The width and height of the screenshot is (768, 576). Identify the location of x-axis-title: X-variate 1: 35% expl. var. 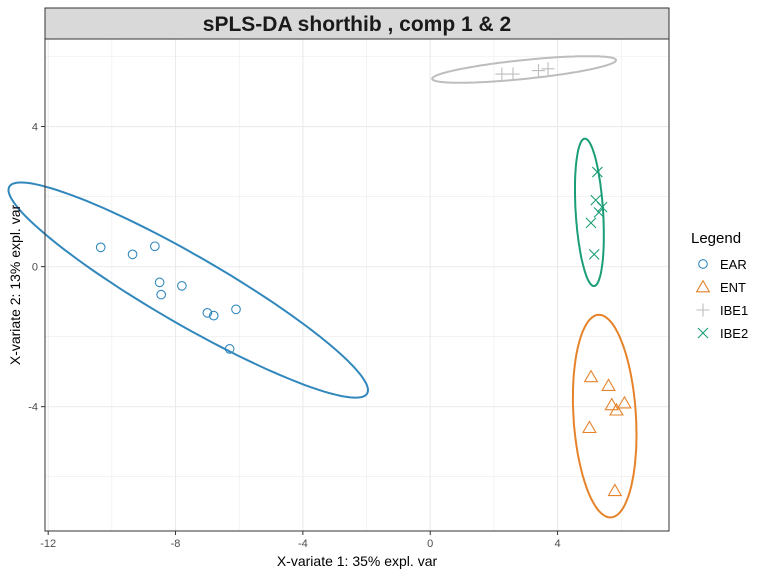
(357, 561).